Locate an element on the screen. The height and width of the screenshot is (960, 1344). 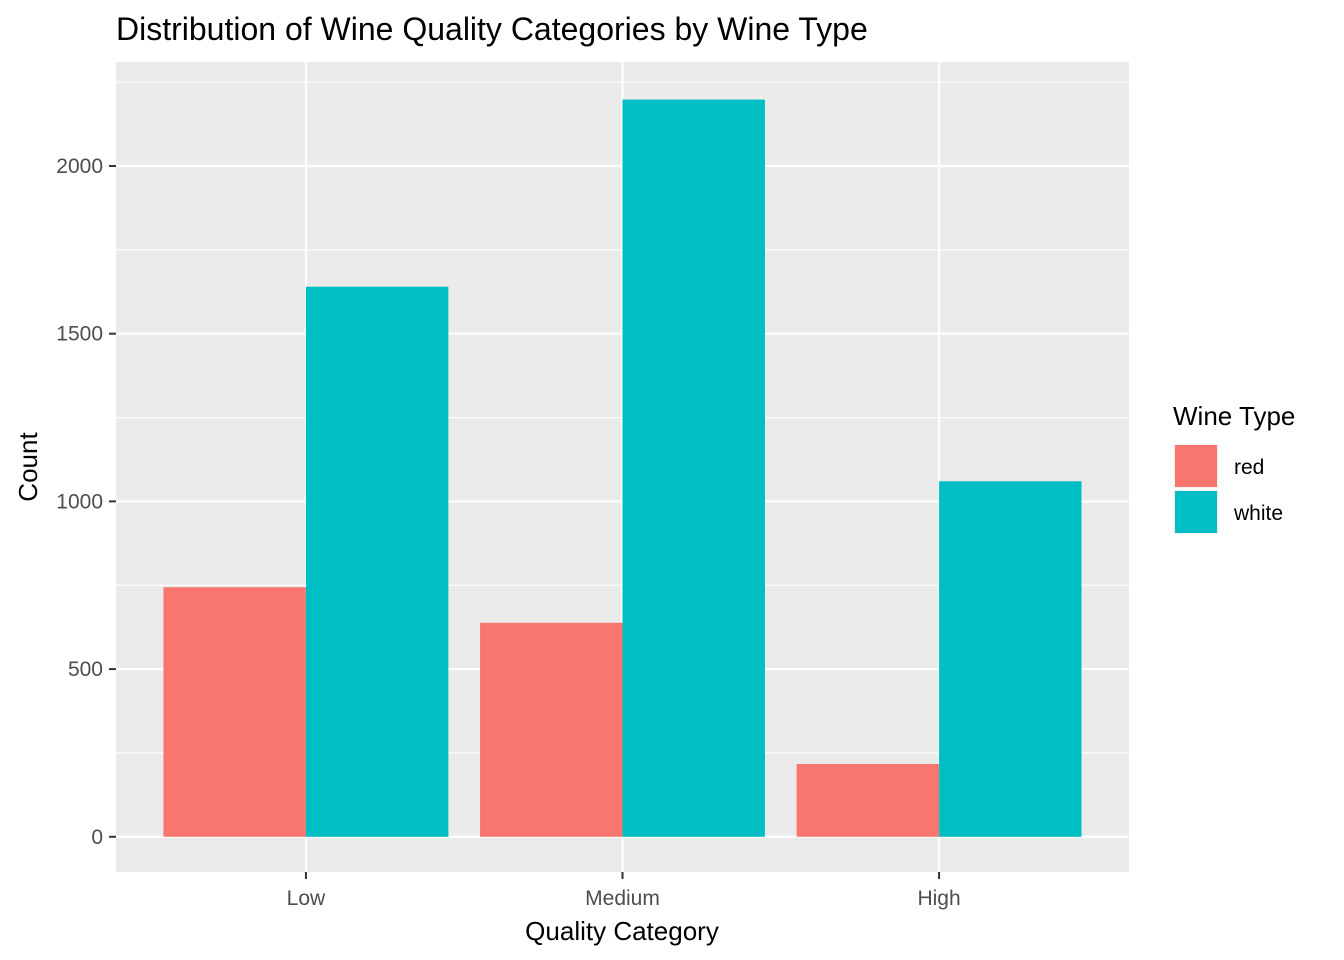
legend: Wine Type red white is located at coordinates (1234, 467).